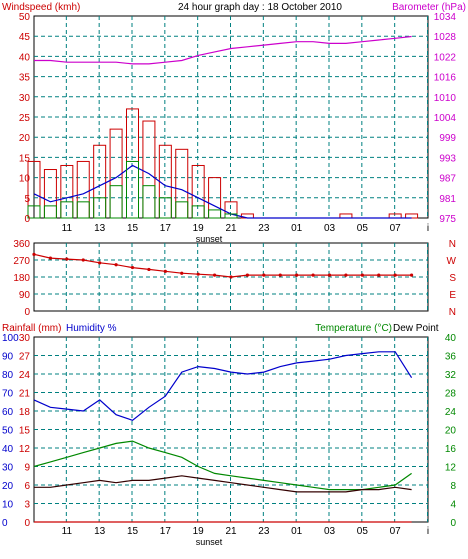 Image resolution: width=468 pixels, height=559 pixels. What do you see at coordinates (25, 449) in the screenshot?
I see `climate-left-tick: 12` at bounding box center [25, 449].